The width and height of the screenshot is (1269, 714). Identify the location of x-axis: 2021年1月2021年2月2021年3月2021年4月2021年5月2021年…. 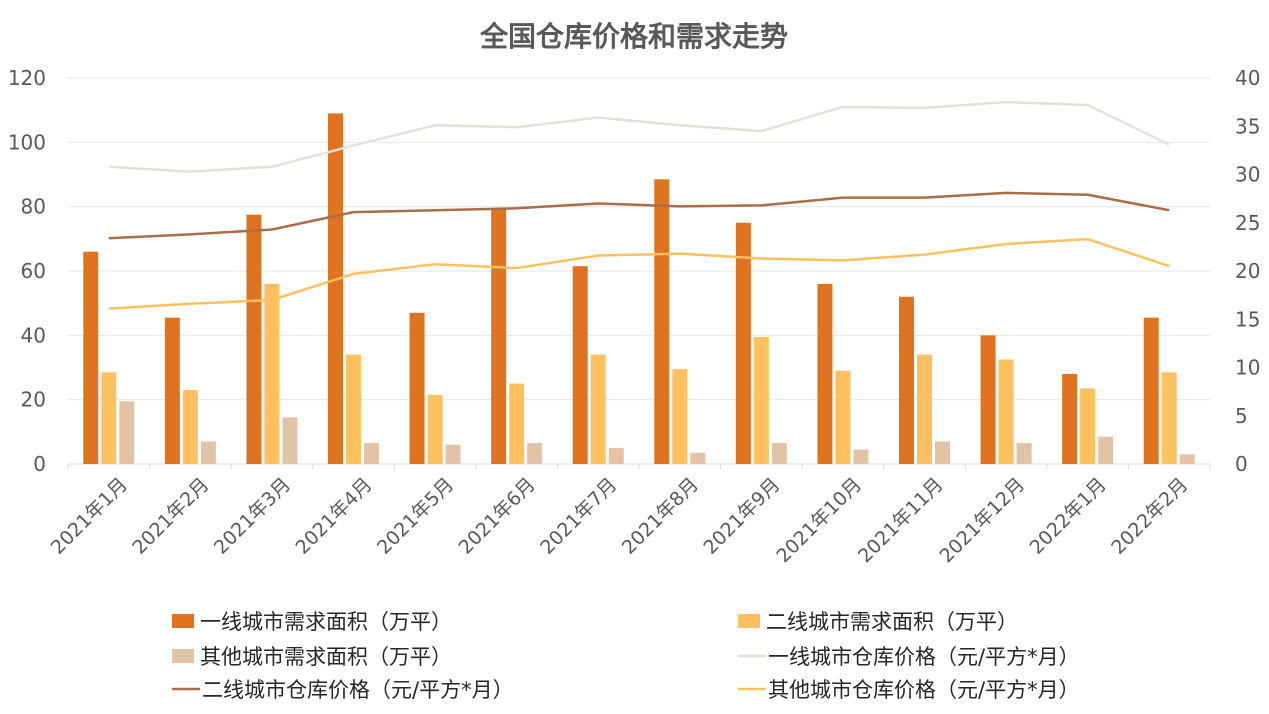
(629, 516).